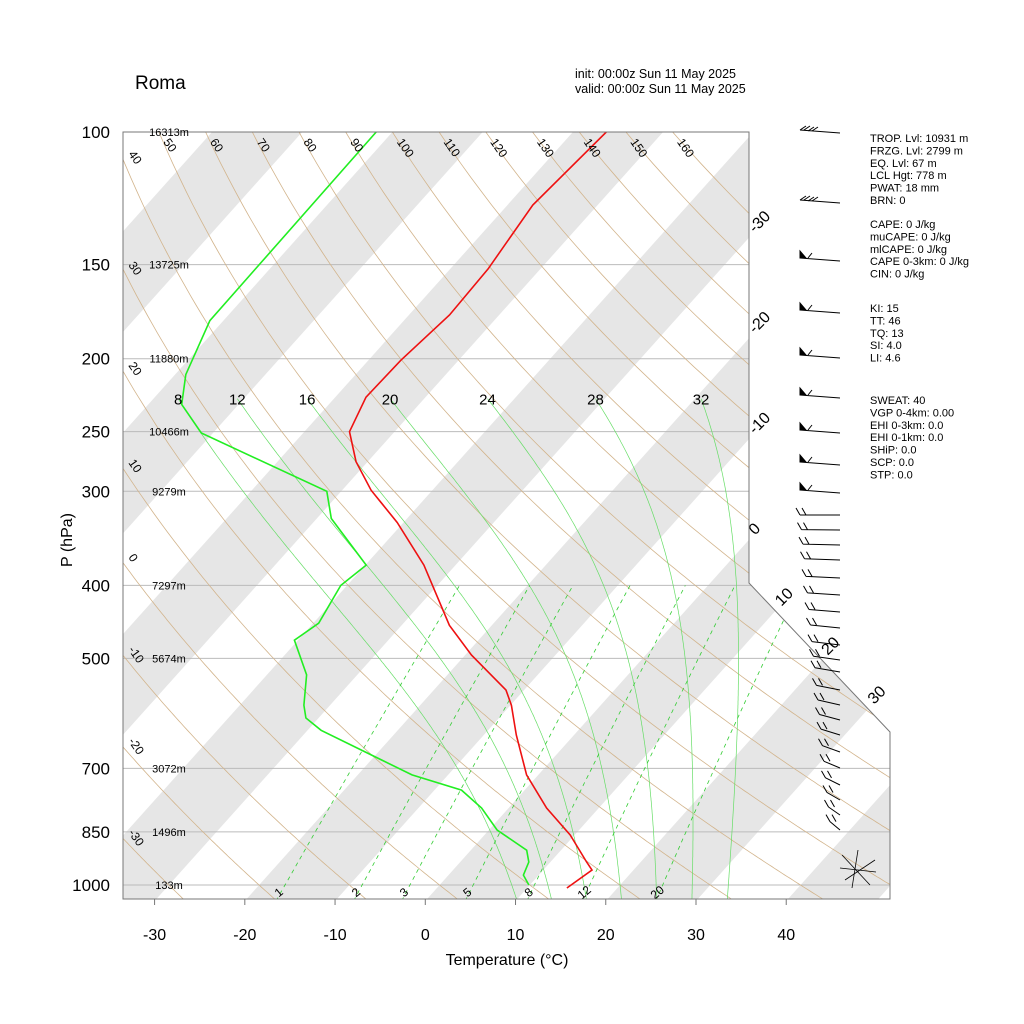 The image size is (1024, 1024). I want to click on height-label: 5674m, so click(169, 659).